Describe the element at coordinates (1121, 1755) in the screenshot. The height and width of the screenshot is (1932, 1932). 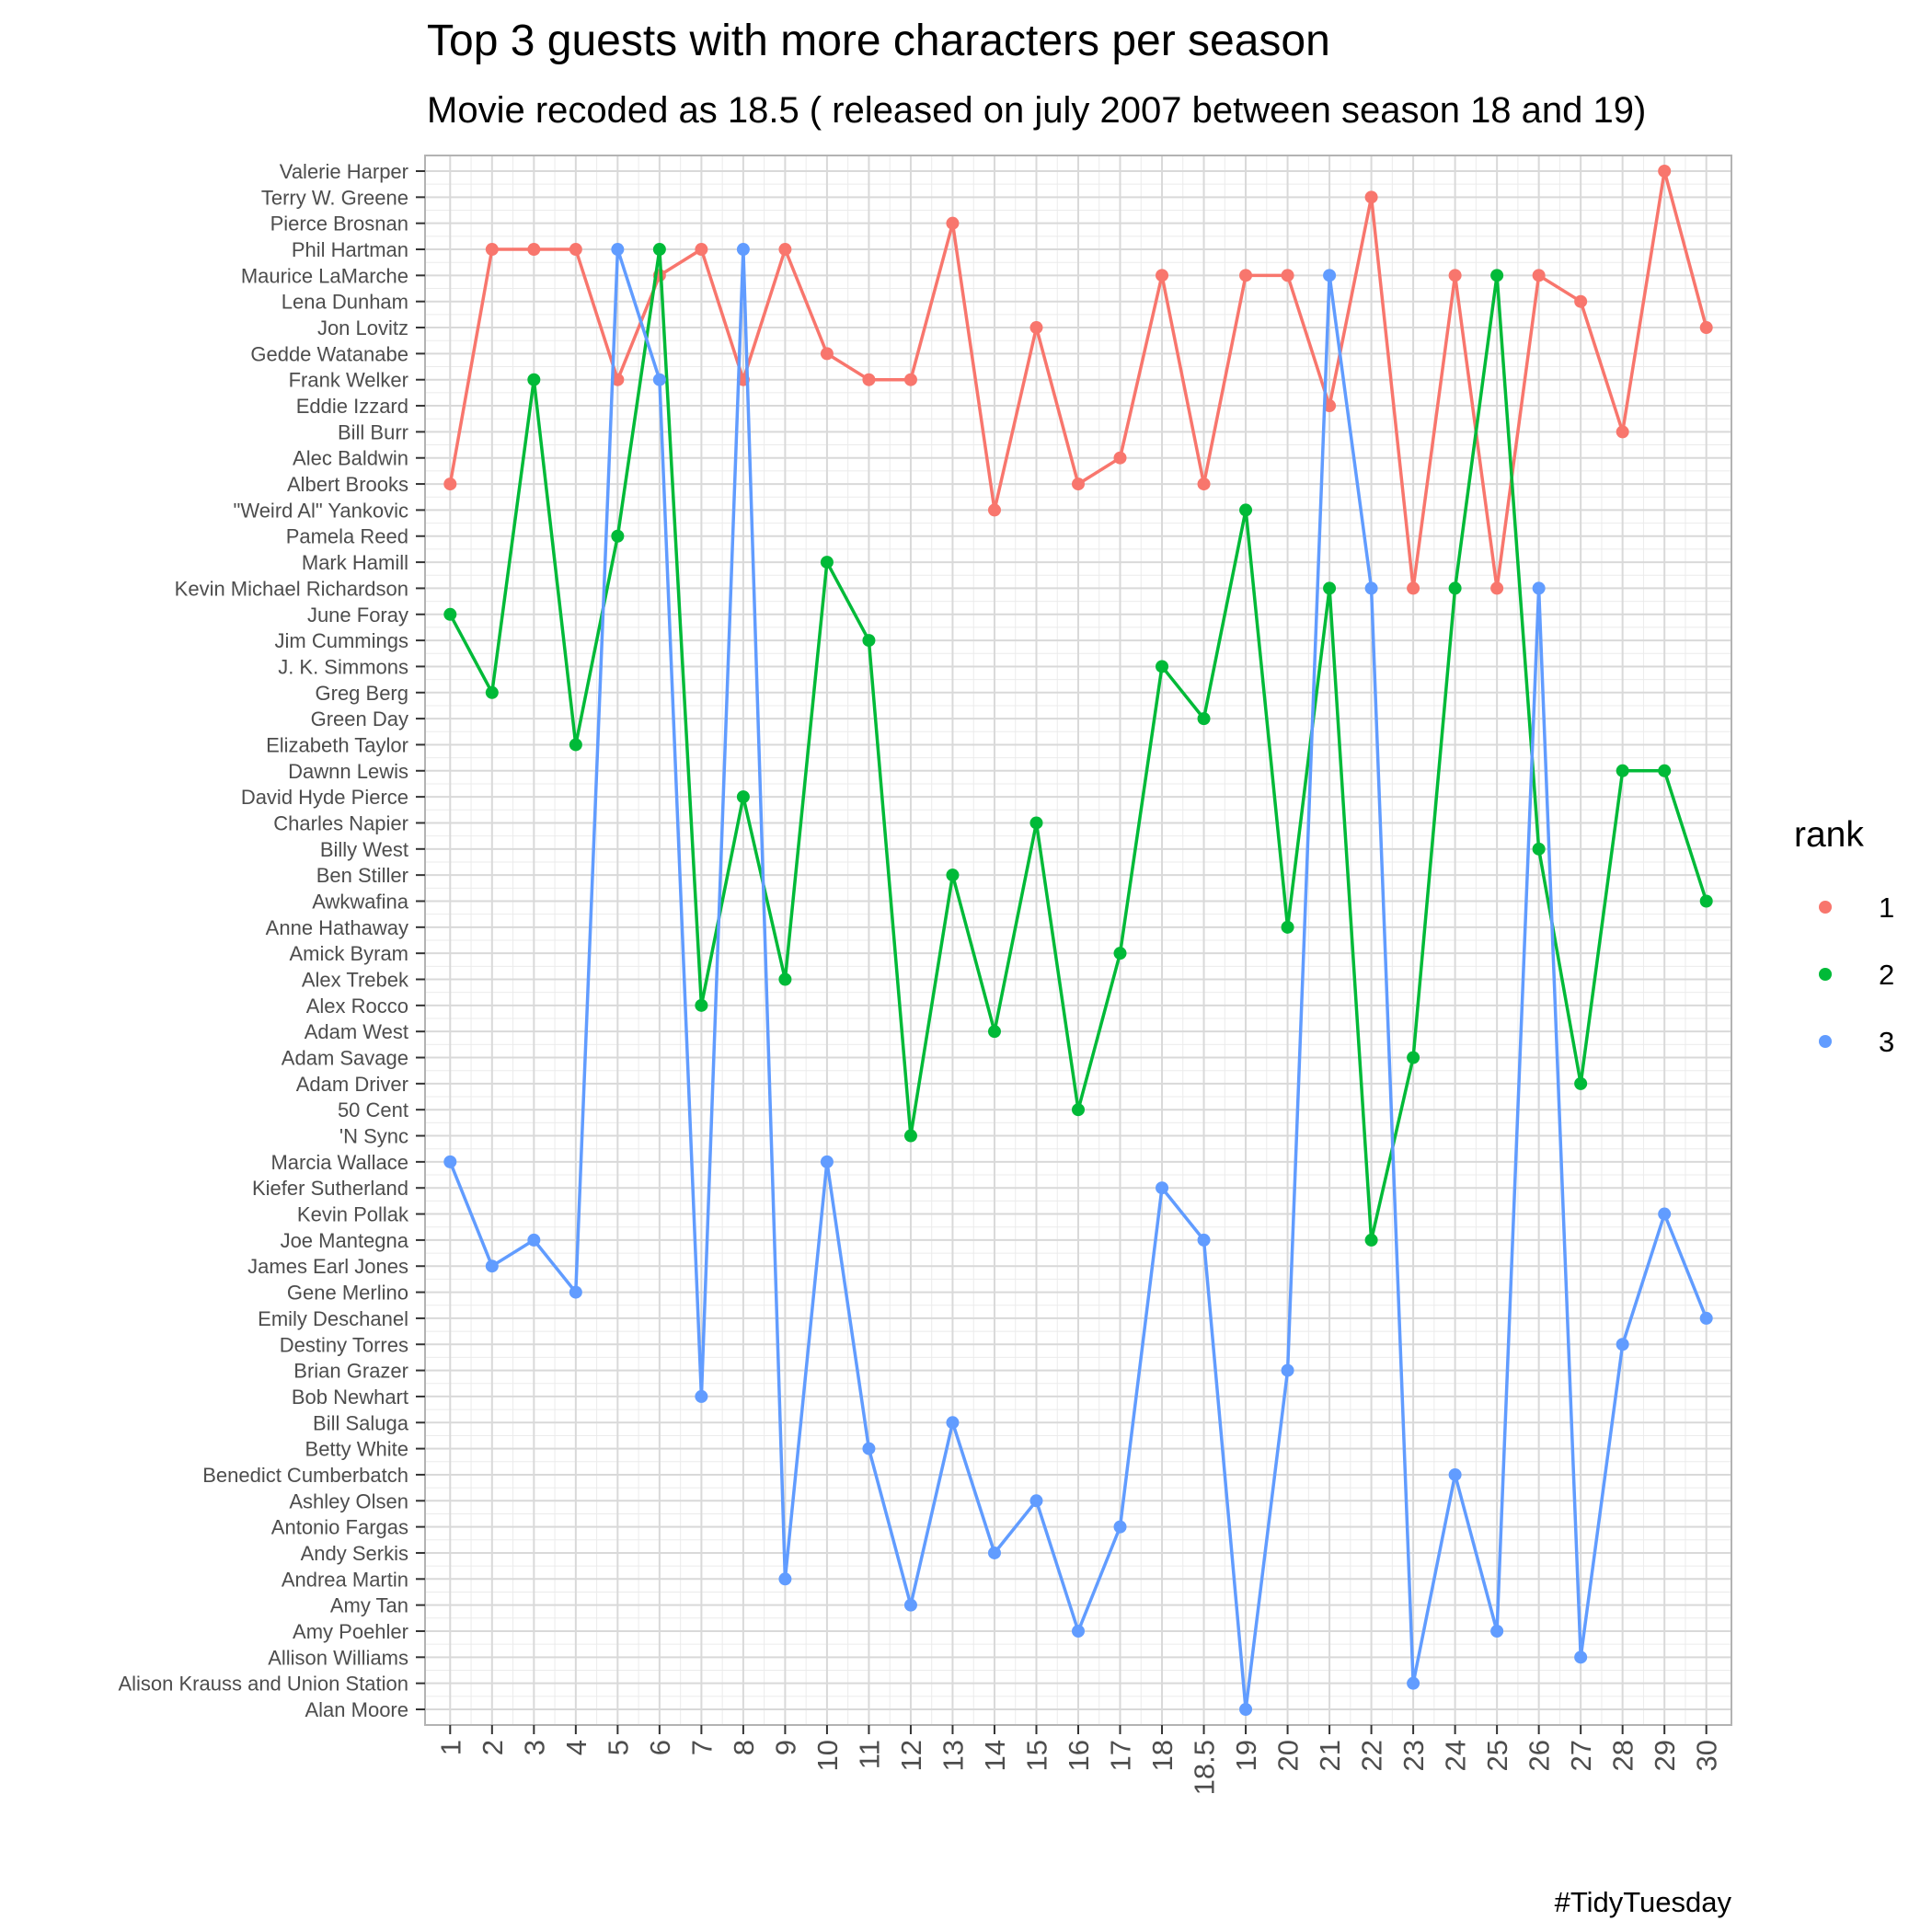
I see `x-tick-label: 17` at that location.